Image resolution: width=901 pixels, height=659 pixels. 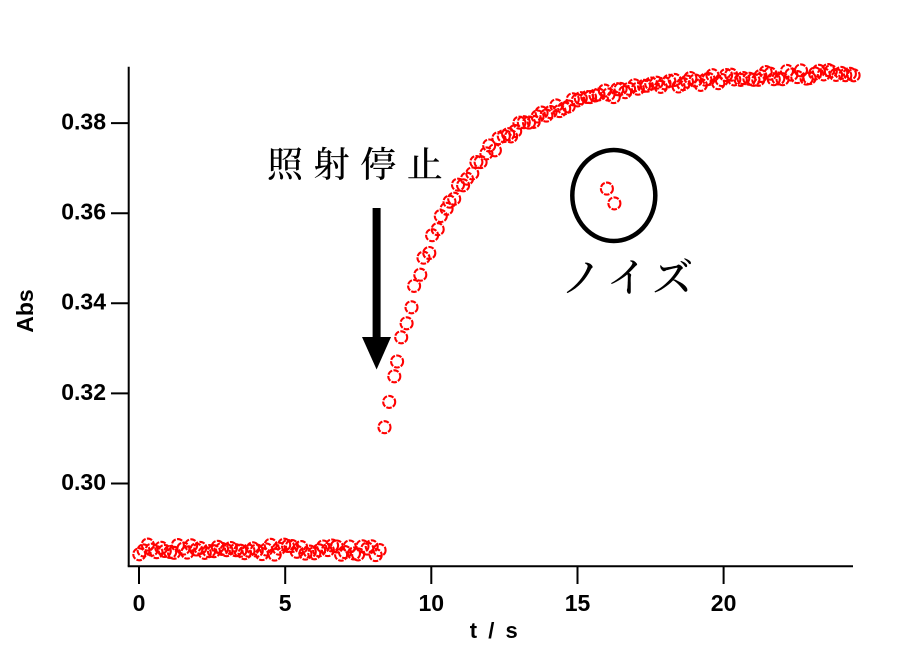 What do you see at coordinates (139, 603) in the screenshot?
I see `svg-text: 0` at bounding box center [139, 603].